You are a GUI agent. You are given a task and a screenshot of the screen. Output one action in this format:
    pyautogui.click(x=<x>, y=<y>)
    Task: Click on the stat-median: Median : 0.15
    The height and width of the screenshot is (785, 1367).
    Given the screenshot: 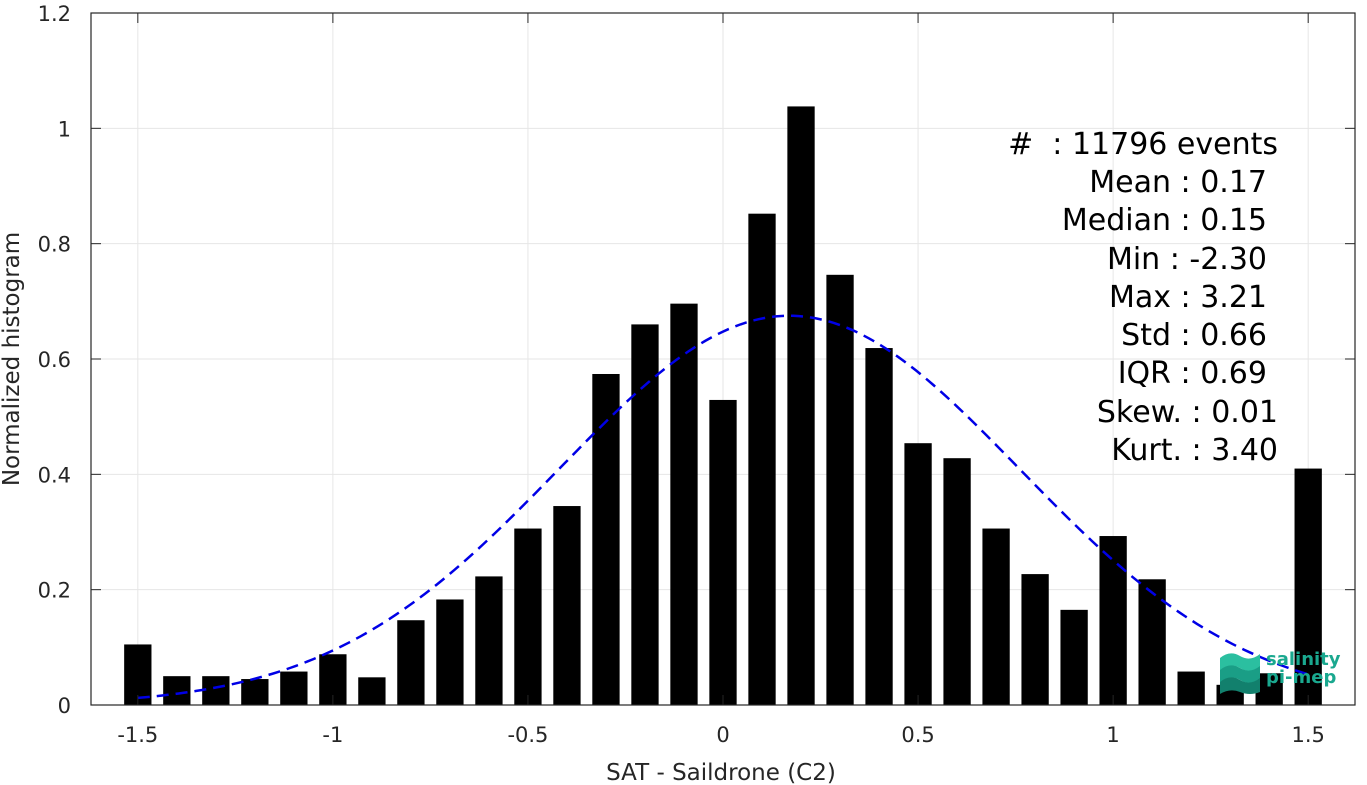 What is the action you would take?
    pyautogui.click(x=1164, y=220)
    